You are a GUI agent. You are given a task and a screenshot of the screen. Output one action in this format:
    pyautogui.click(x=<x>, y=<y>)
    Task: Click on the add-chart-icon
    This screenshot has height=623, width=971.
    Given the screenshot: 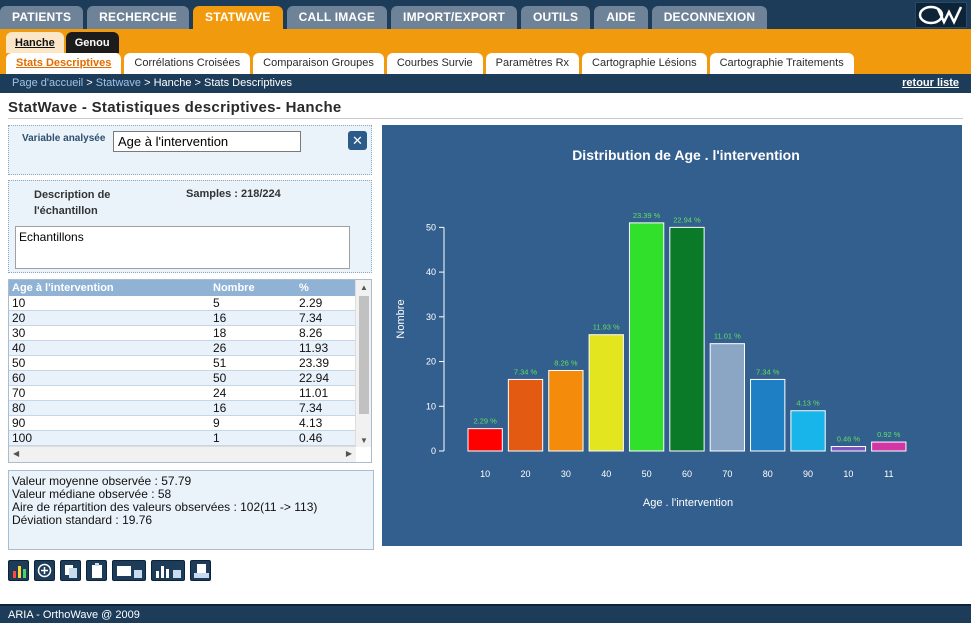 What is the action you would take?
    pyautogui.click(x=44, y=570)
    